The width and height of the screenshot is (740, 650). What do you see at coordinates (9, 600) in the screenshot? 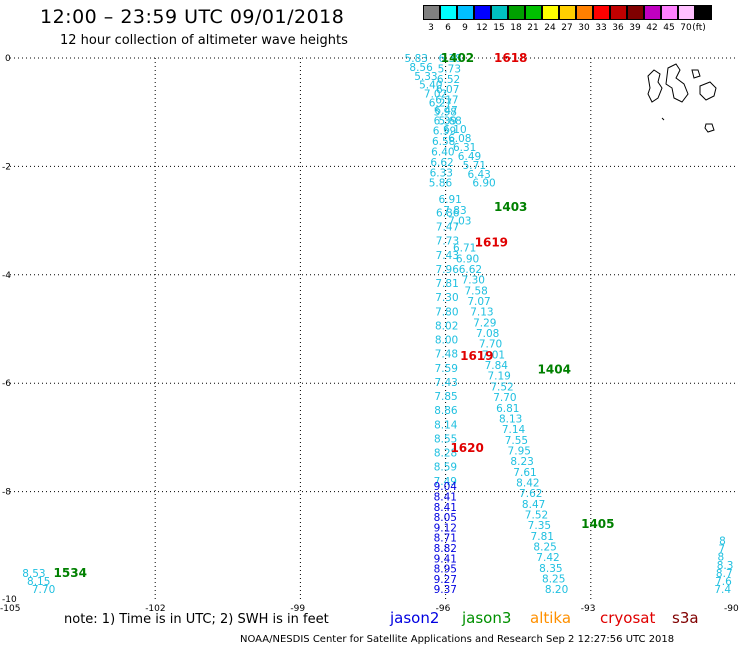
I see `y-tick-label: -10` at bounding box center [9, 600].